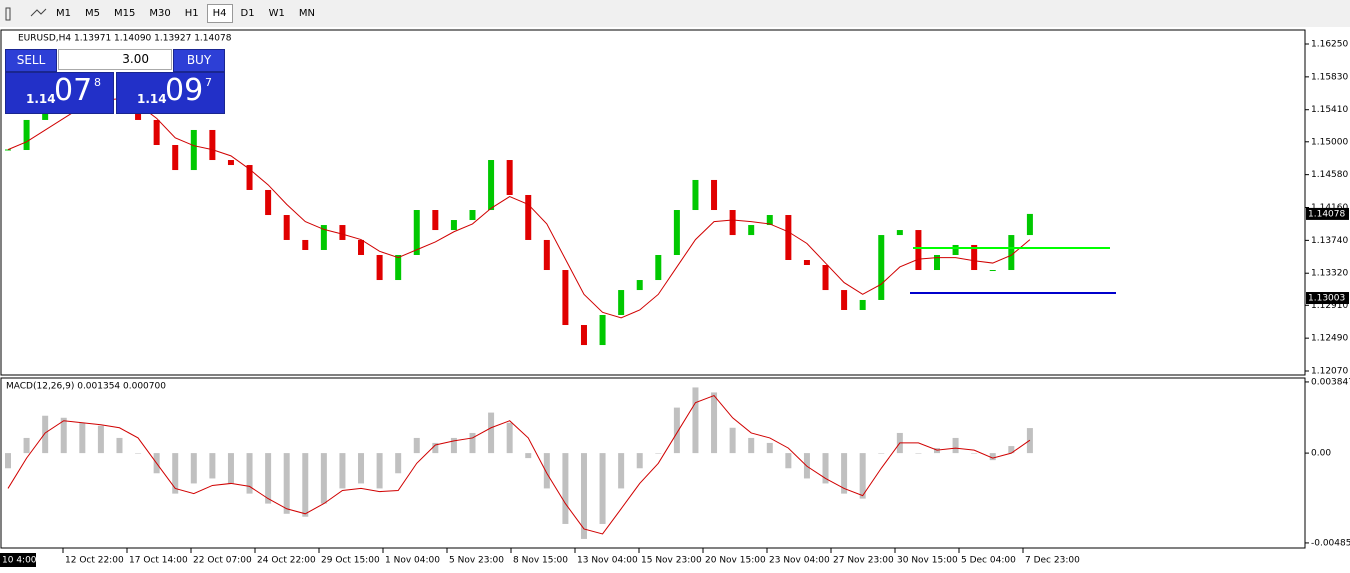 This screenshot has width=1350, height=573. Describe the element at coordinates (247, 13) in the screenshot. I see `timeframe-button: D1` at that location.